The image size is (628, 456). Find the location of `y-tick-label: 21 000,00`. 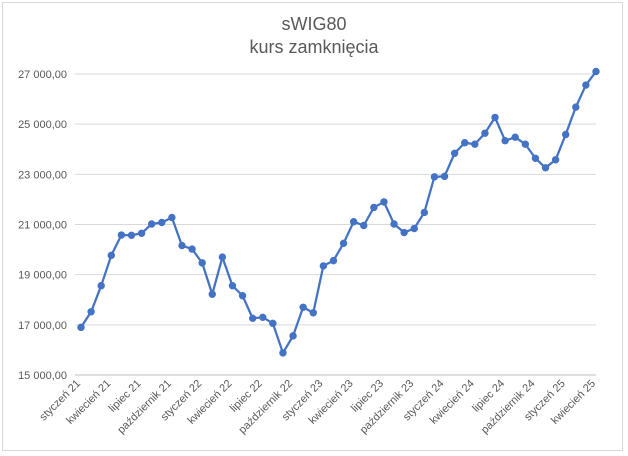

y-tick-label: 21 000,00 is located at coordinates (42, 226).